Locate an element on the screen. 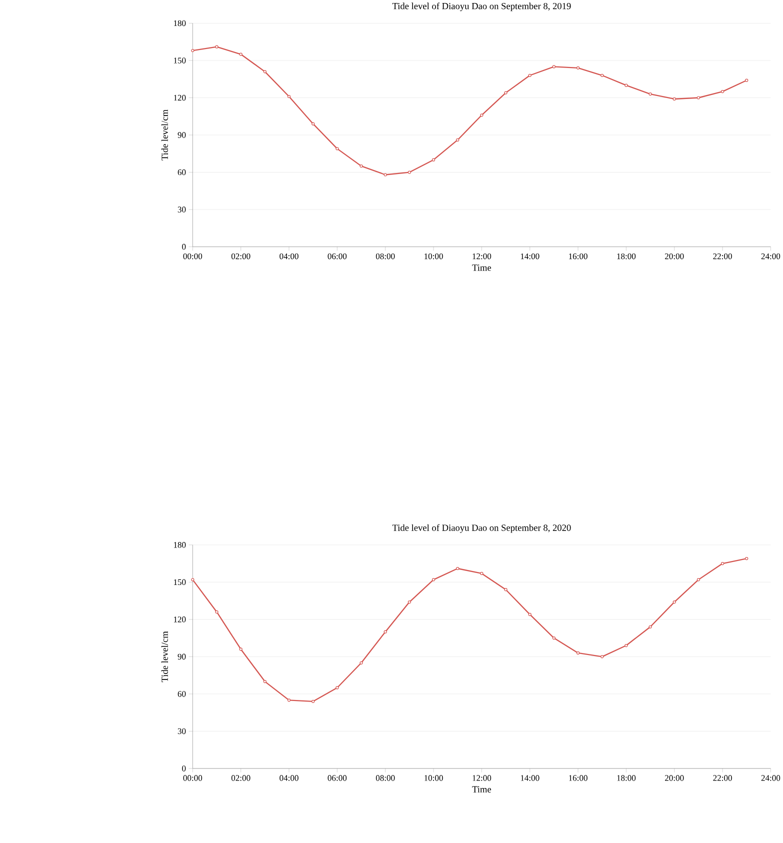 This screenshot has width=783, height=843. chart-title: Tide level of Diaoyu Dao on September 8, 2019 is located at coordinates (481, 7).